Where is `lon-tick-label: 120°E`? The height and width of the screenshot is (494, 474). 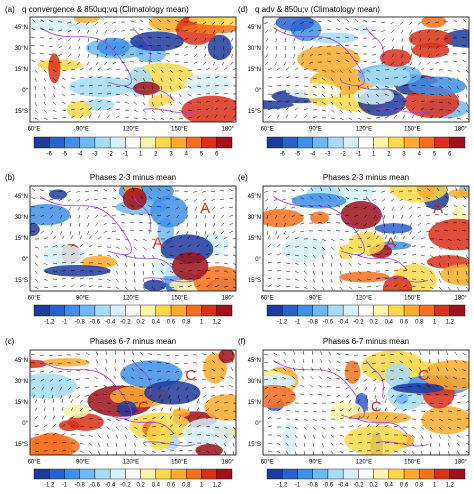
lon-tick-label: 120°E is located at coordinates (131, 299).